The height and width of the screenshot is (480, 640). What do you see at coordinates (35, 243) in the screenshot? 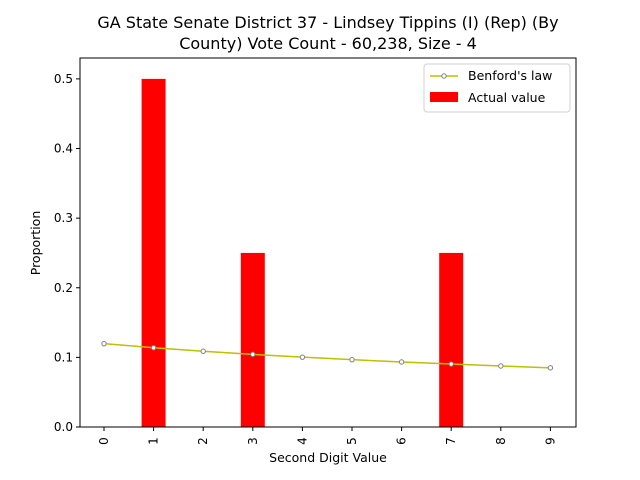
I see `y-axis-label: Proportion` at bounding box center [35, 243].